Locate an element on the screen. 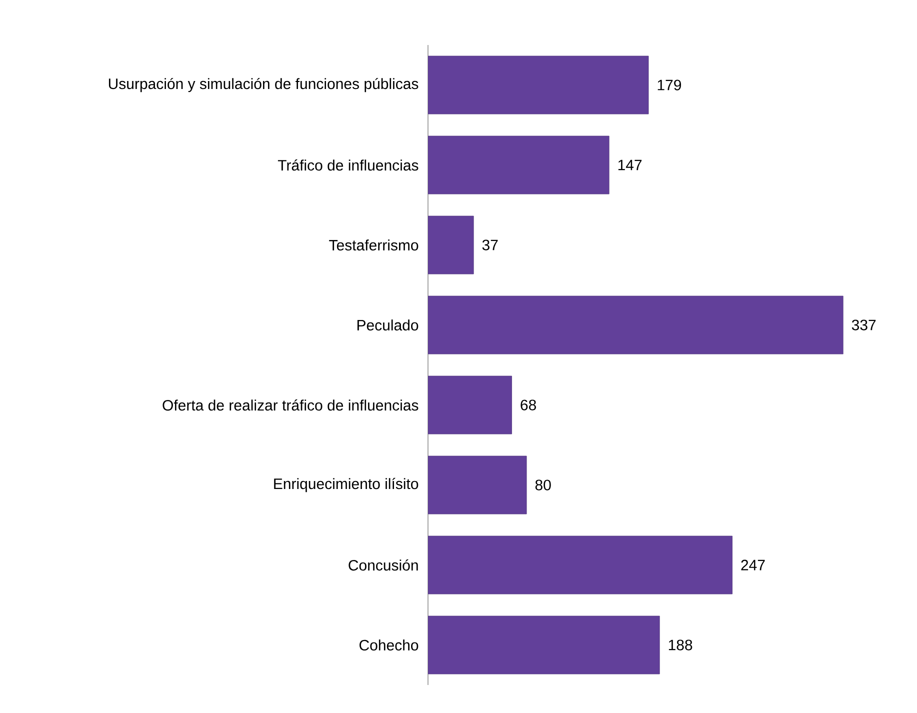  data-label: 188 is located at coordinates (680, 645).